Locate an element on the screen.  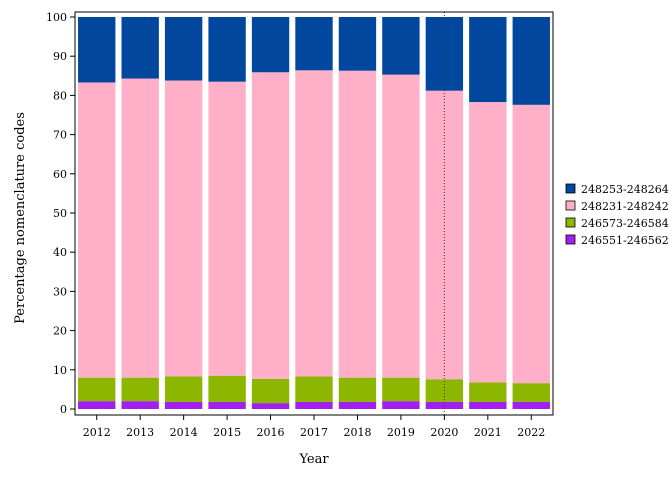
legend-label-246573-246584: 246573-246584 is located at coordinates (625, 223).